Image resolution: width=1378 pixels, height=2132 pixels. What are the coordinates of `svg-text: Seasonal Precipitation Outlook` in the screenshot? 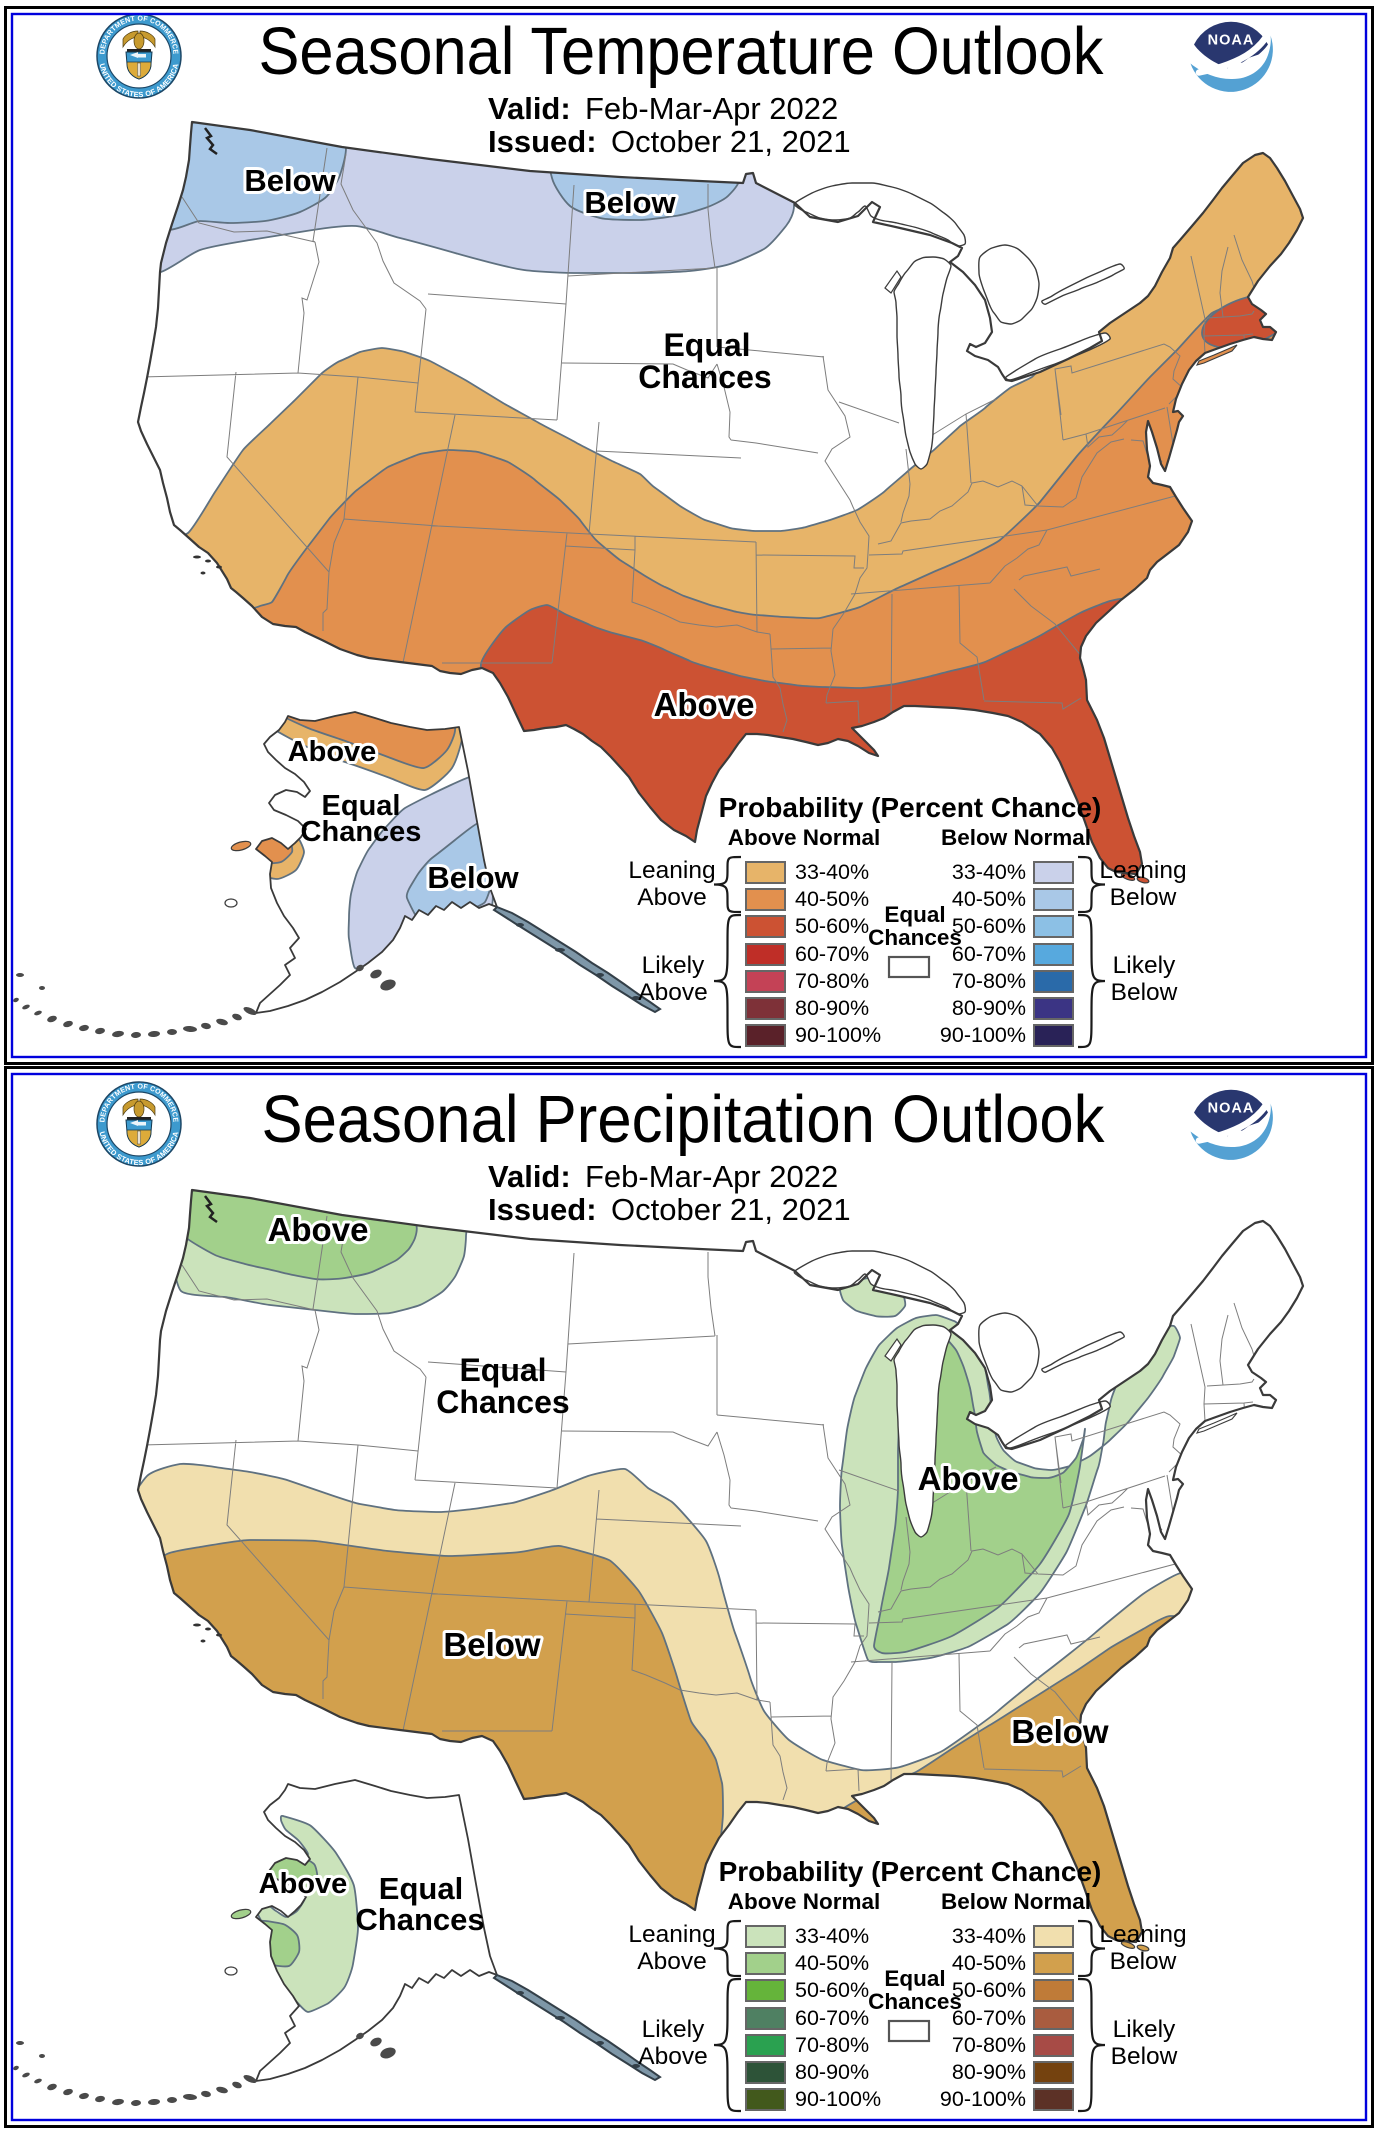 It's located at (683, 1119).